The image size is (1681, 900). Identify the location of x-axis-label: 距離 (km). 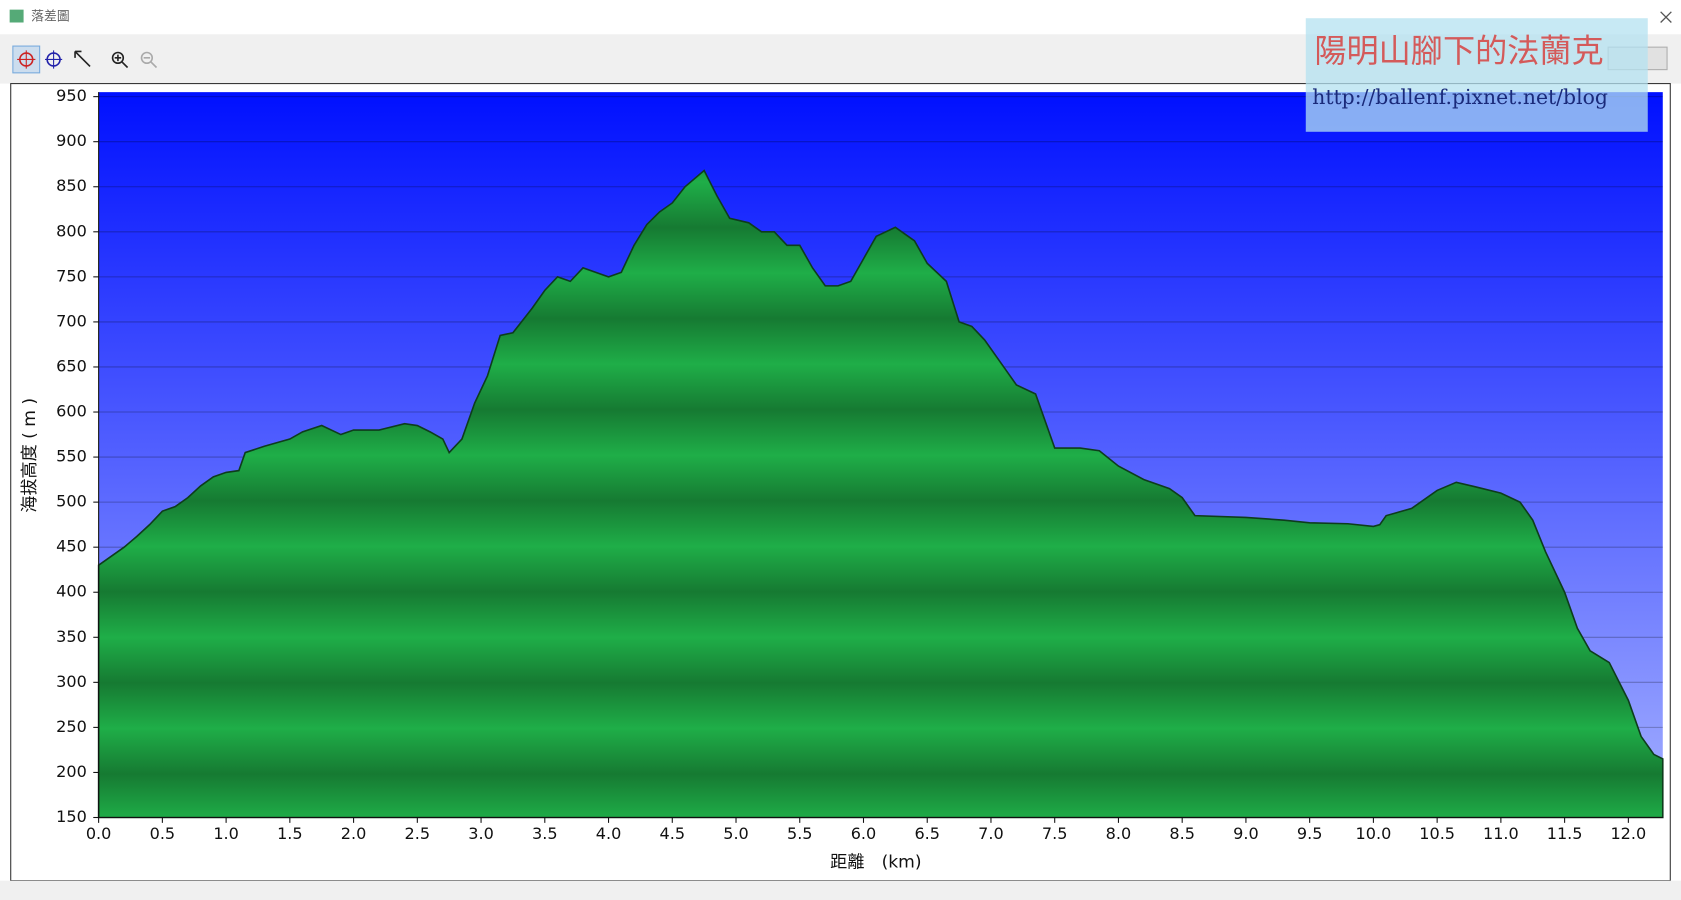
(875, 863).